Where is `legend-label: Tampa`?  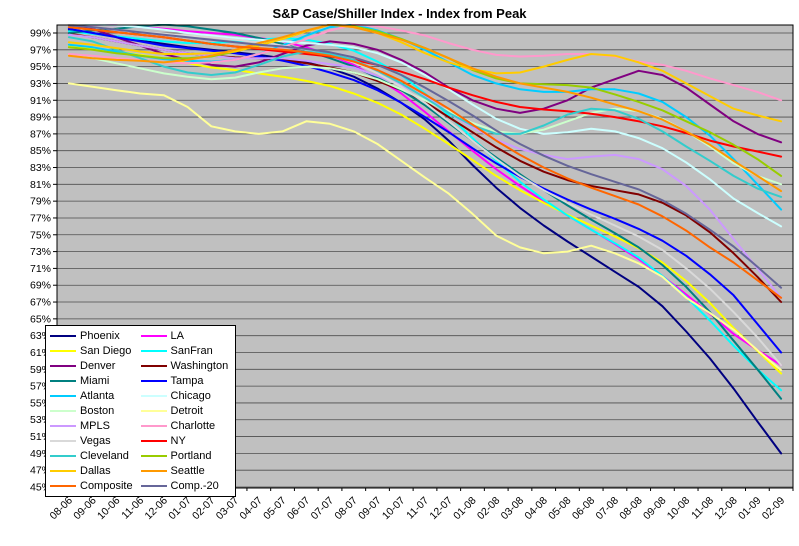 legend-label: Tampa is located at coordinates (187, 381).